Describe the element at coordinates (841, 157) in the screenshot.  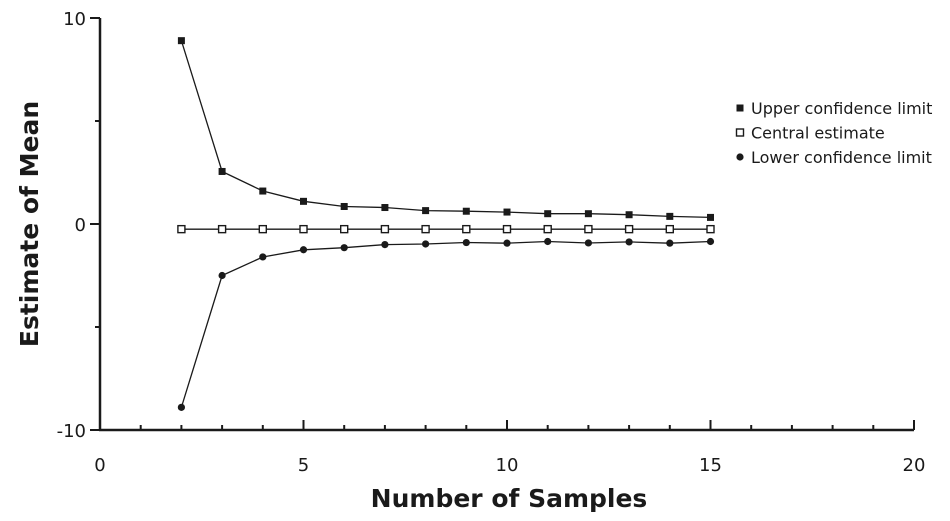
I see `legend-label-lower-confidence-limit: Lower confidence limit` at that location.